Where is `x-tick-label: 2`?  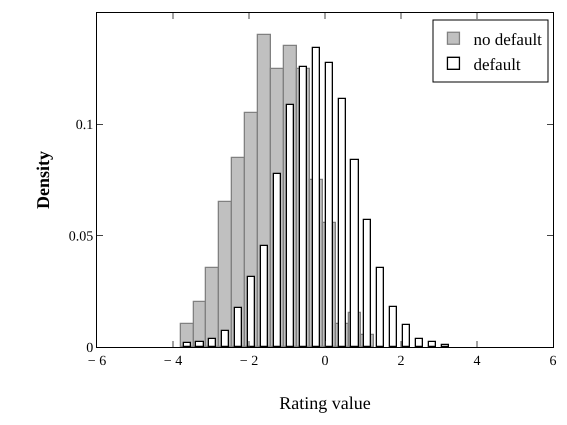
x-tick-label: 2 is located at coordinates (401, 361).